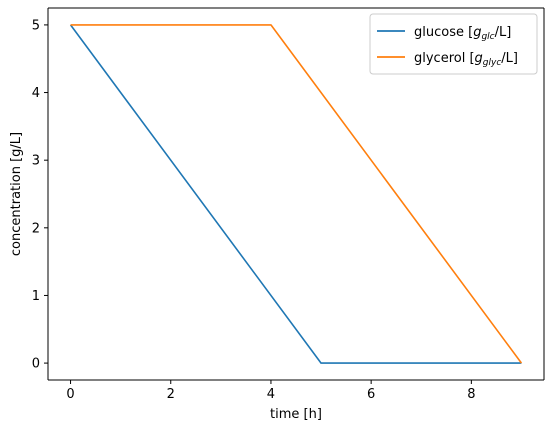 This screenshot has height=432, width=554. I want to click on y-tick-label: 1, so click(36, 296).